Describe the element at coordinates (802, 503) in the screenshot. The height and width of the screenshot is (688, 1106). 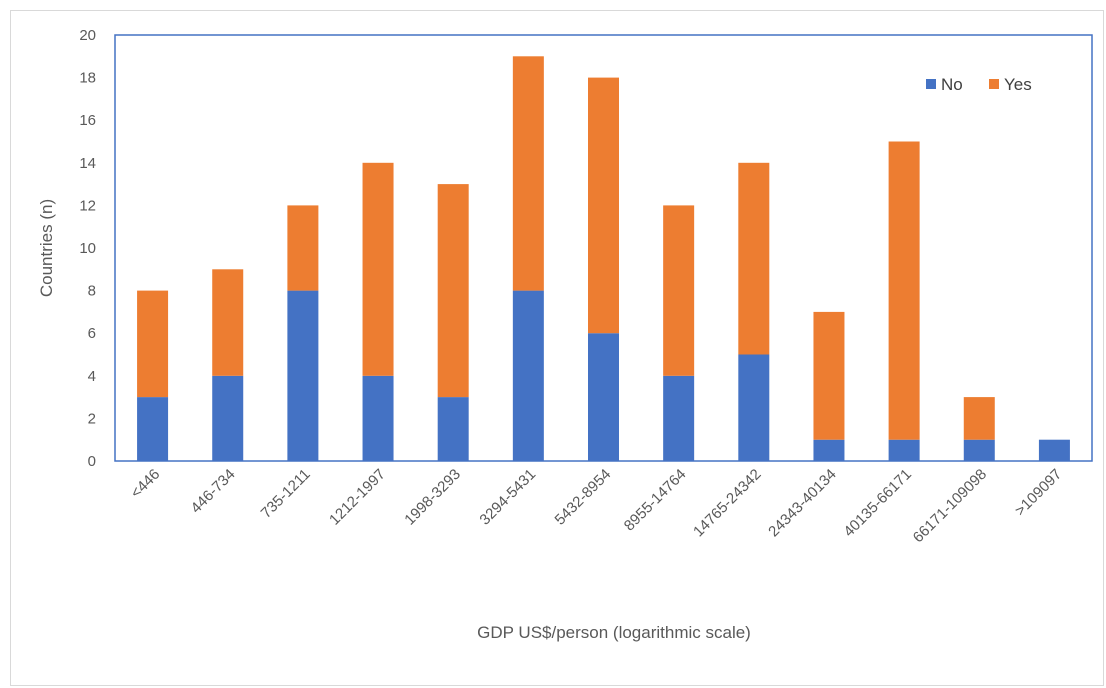
I see `x-tick-label: 24343-40134` at that location.